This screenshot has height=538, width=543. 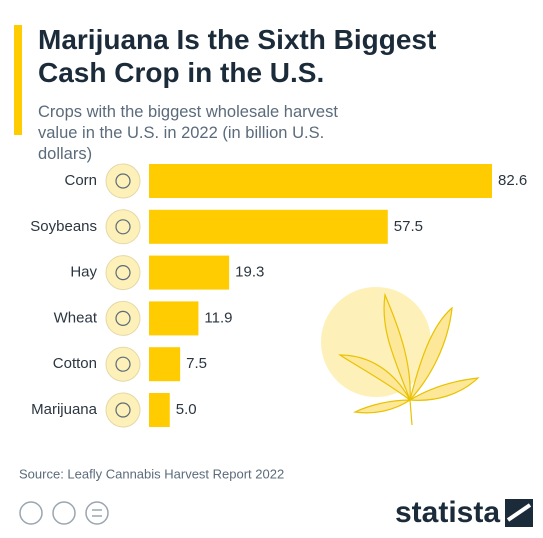 What do you see at coordinates (64, 409) in the screenshot?
I see `category-label: Marijuana` at bounding box center [64, 409].